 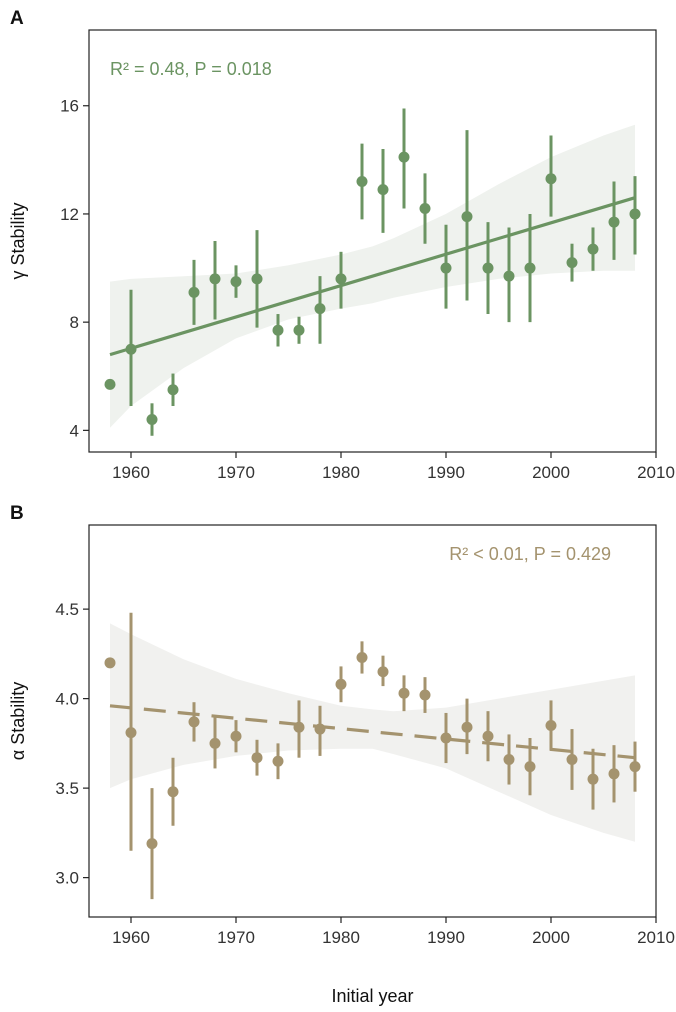 I want to click on panel-label: A, so click(x=17, y=18).